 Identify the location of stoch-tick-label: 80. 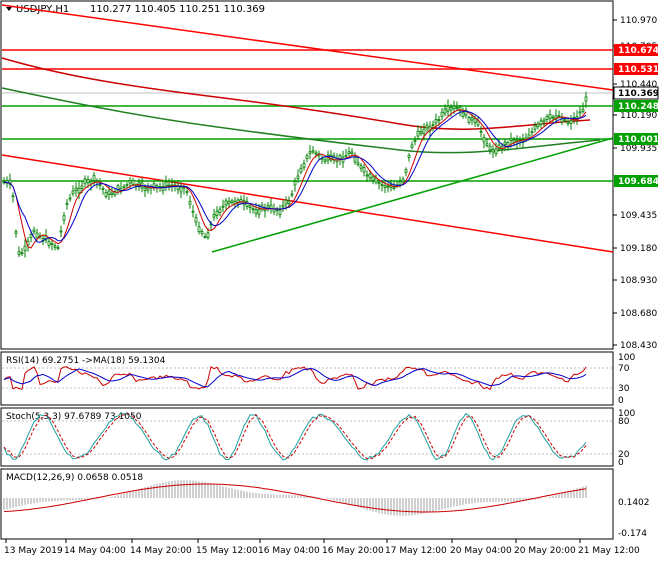
(624, 422).